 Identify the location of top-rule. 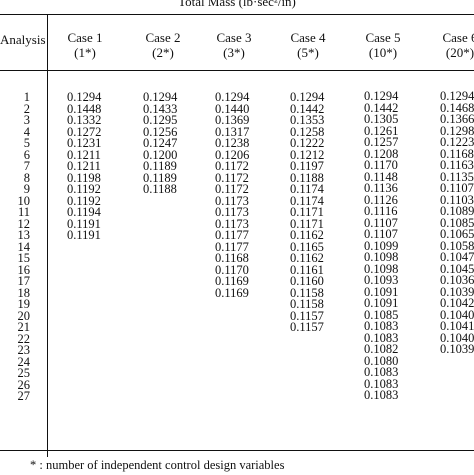
(237, 14).